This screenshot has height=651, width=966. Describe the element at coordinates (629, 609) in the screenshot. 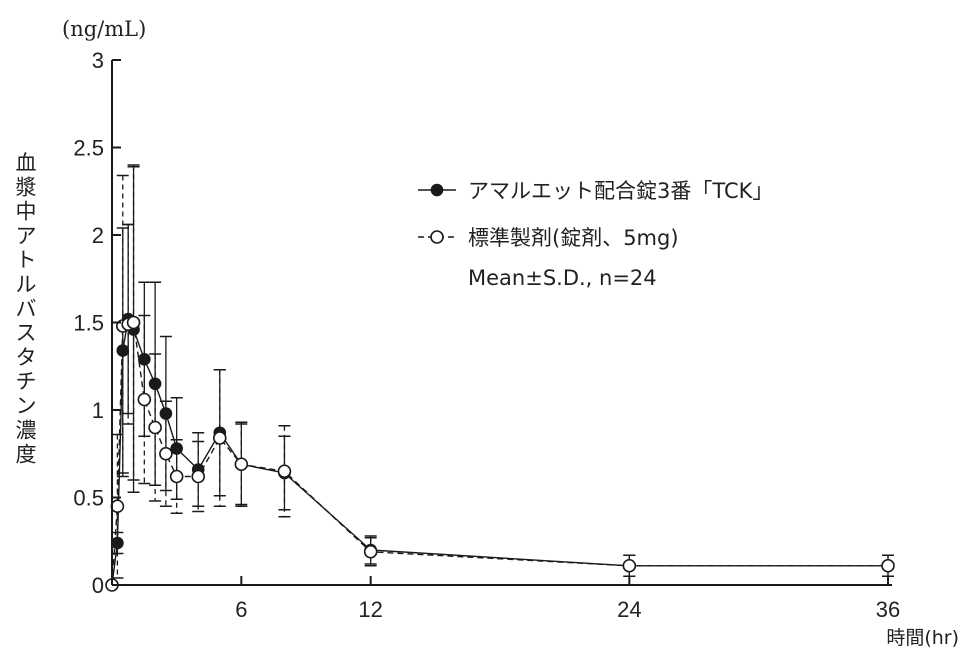

I see `x-tick-label: 24` at that location.